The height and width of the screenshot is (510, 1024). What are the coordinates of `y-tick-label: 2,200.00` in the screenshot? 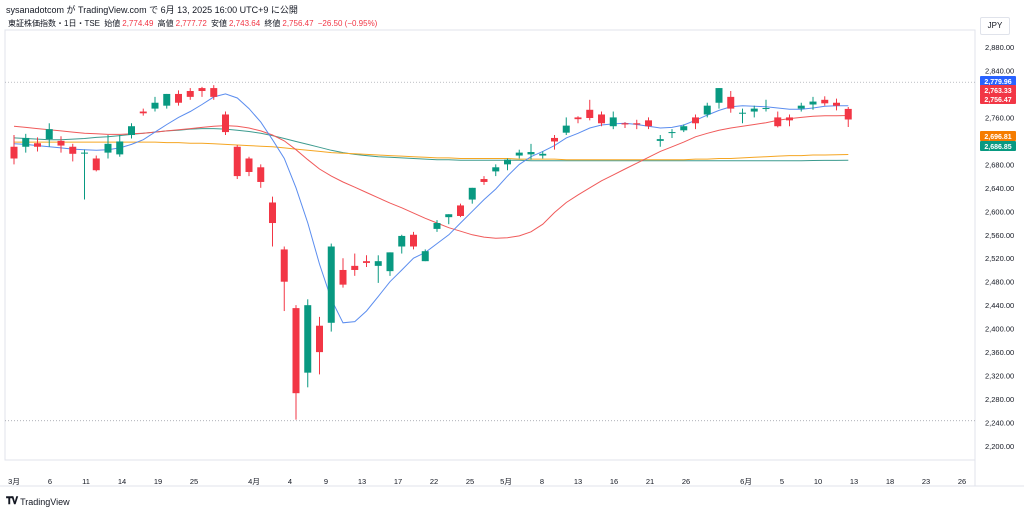 It's located at (999, 446).